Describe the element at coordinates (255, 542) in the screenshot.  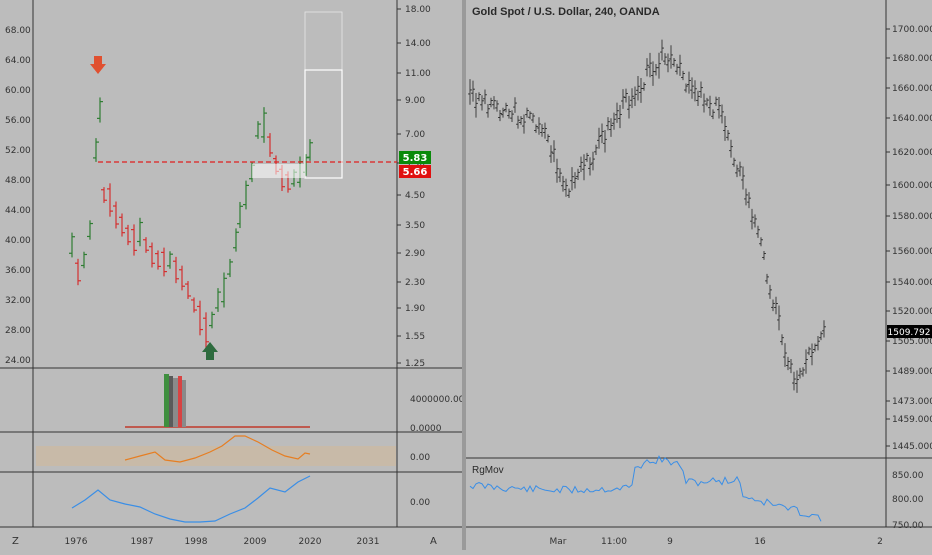
I see `left-time-tick: 2009` at that location.